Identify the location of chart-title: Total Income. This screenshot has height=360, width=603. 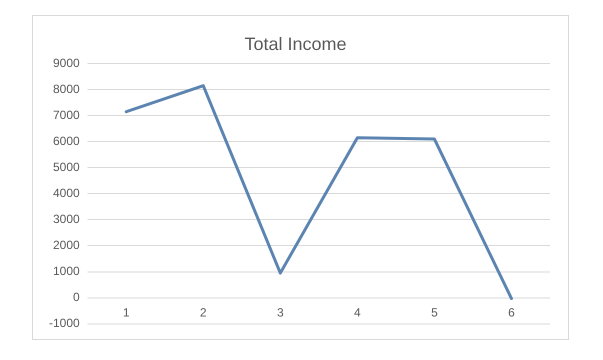
(295, 44).